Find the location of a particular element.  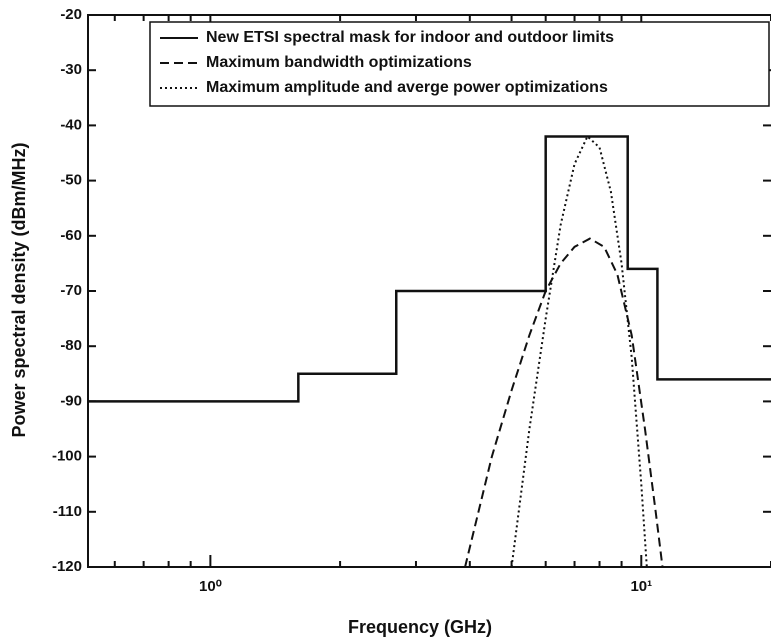

y-tick-label: -60 is located at coordinates (71, 235).